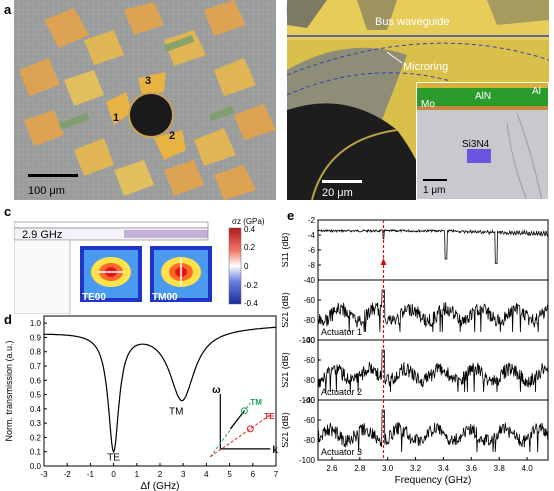 The width and height of the screenshot is (554, 491). I want to click on y-axis-label-e: S11 (dB), so click(286, 250).